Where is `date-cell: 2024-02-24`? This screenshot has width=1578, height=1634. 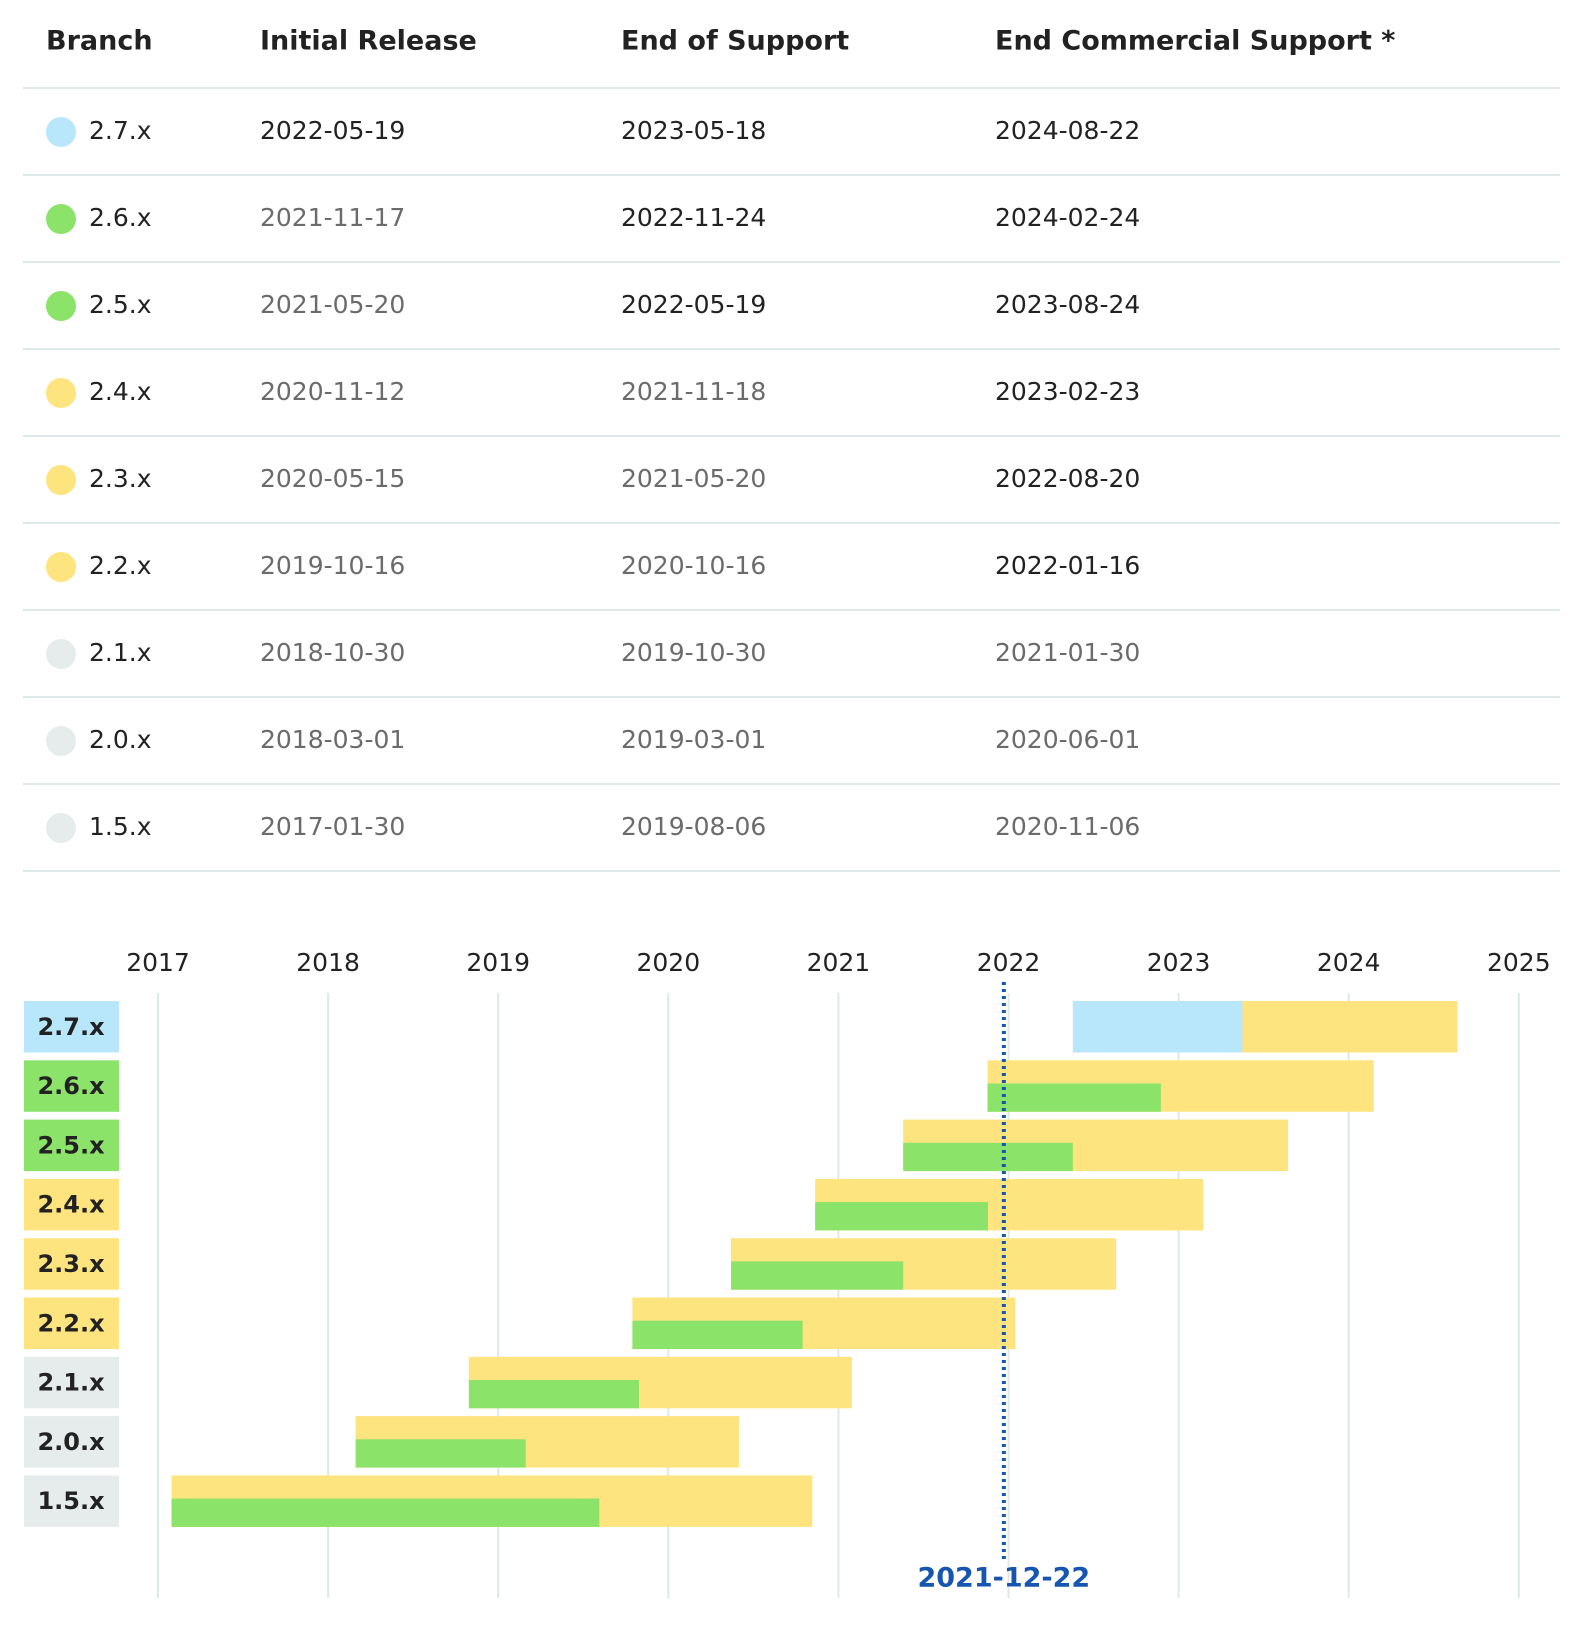 date-cell: 2024-02-24 is located at coordinates (1067, 217).